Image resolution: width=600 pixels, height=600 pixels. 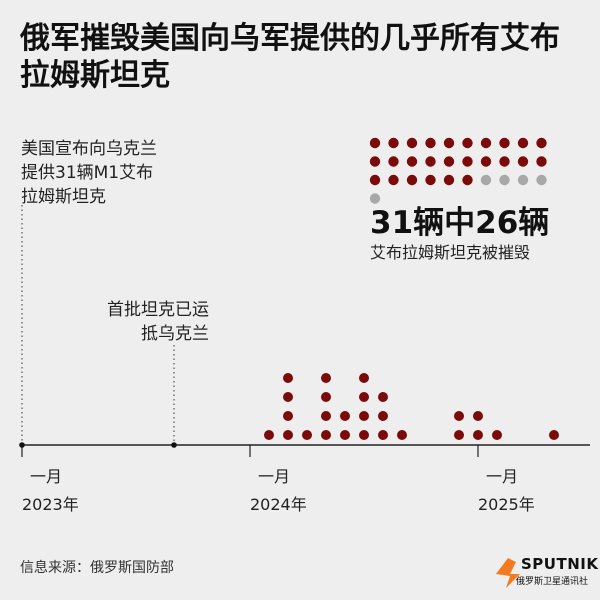 What do you see at coordinates (63, 197) in the screenshot?
I see `announcement-line: 拉姆斯坦克` at bounding box center [63, 197].